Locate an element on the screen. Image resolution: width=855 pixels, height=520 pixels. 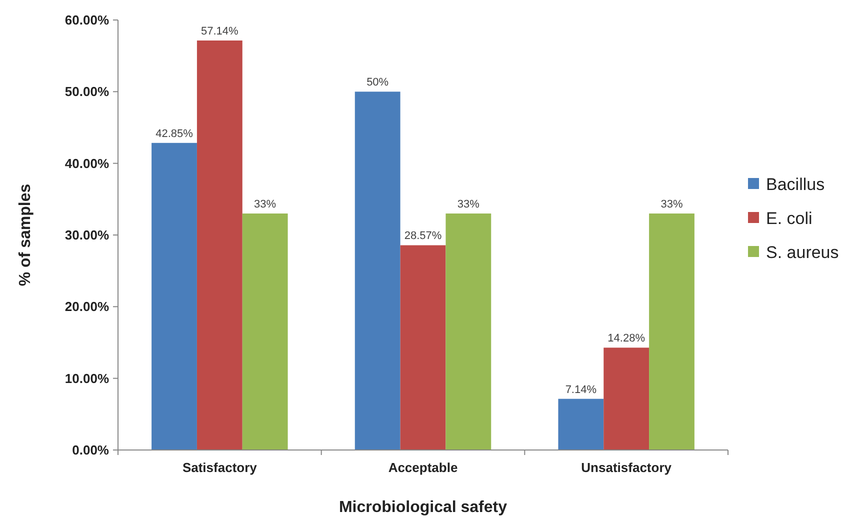
data-label: 28.57% is located at coordinates (423, 236).